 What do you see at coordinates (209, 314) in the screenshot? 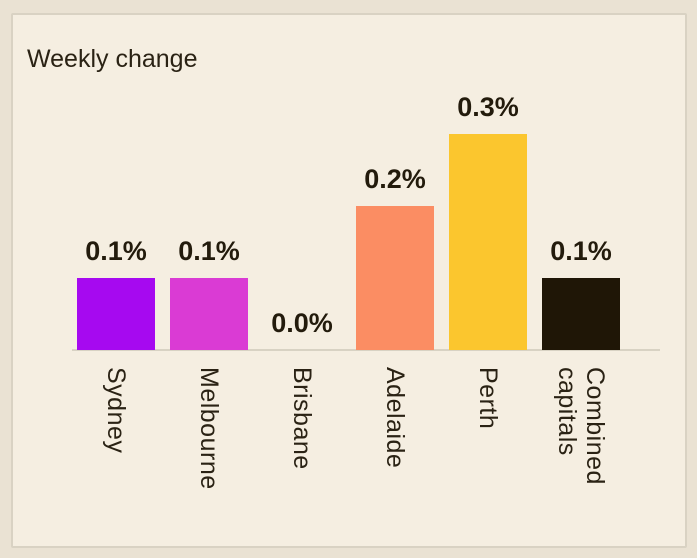
I see `bar-melbourne` at bounding box center [209, 314].